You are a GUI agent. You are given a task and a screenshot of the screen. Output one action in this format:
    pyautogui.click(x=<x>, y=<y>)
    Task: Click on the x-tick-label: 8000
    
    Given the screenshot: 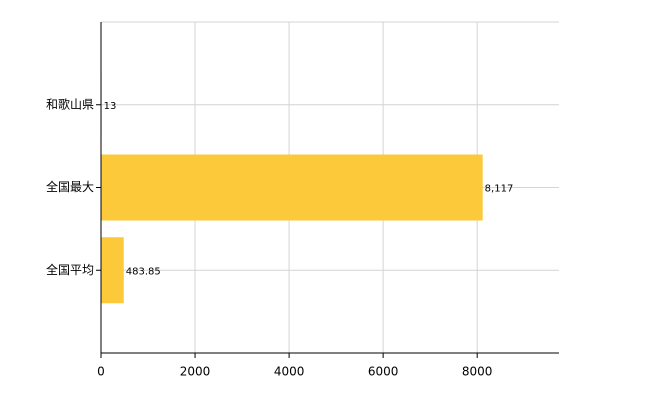 What is the action you would take?
    pyautogui.click(x=477, y=372)
    